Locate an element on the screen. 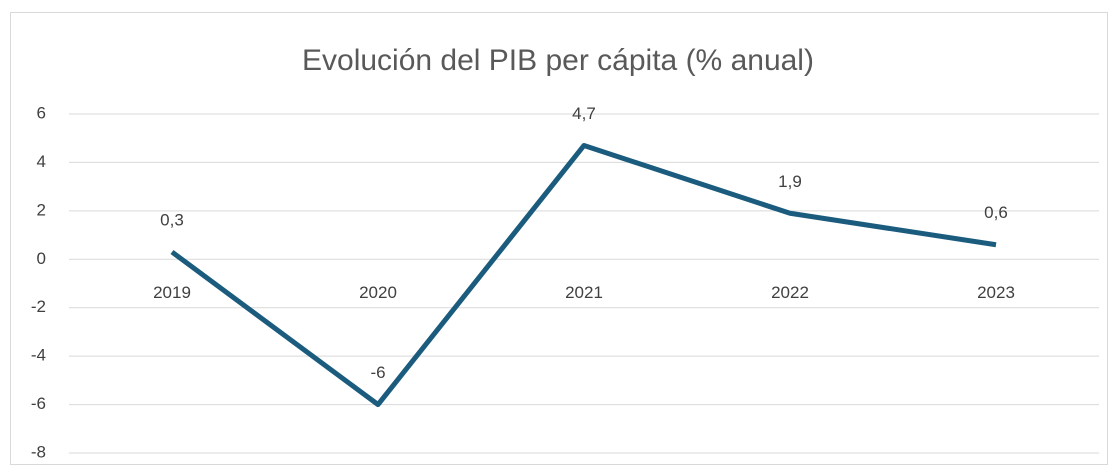 The image size is (1117, 475). y-tick-label: 2 is located at coordinates (41, 209).